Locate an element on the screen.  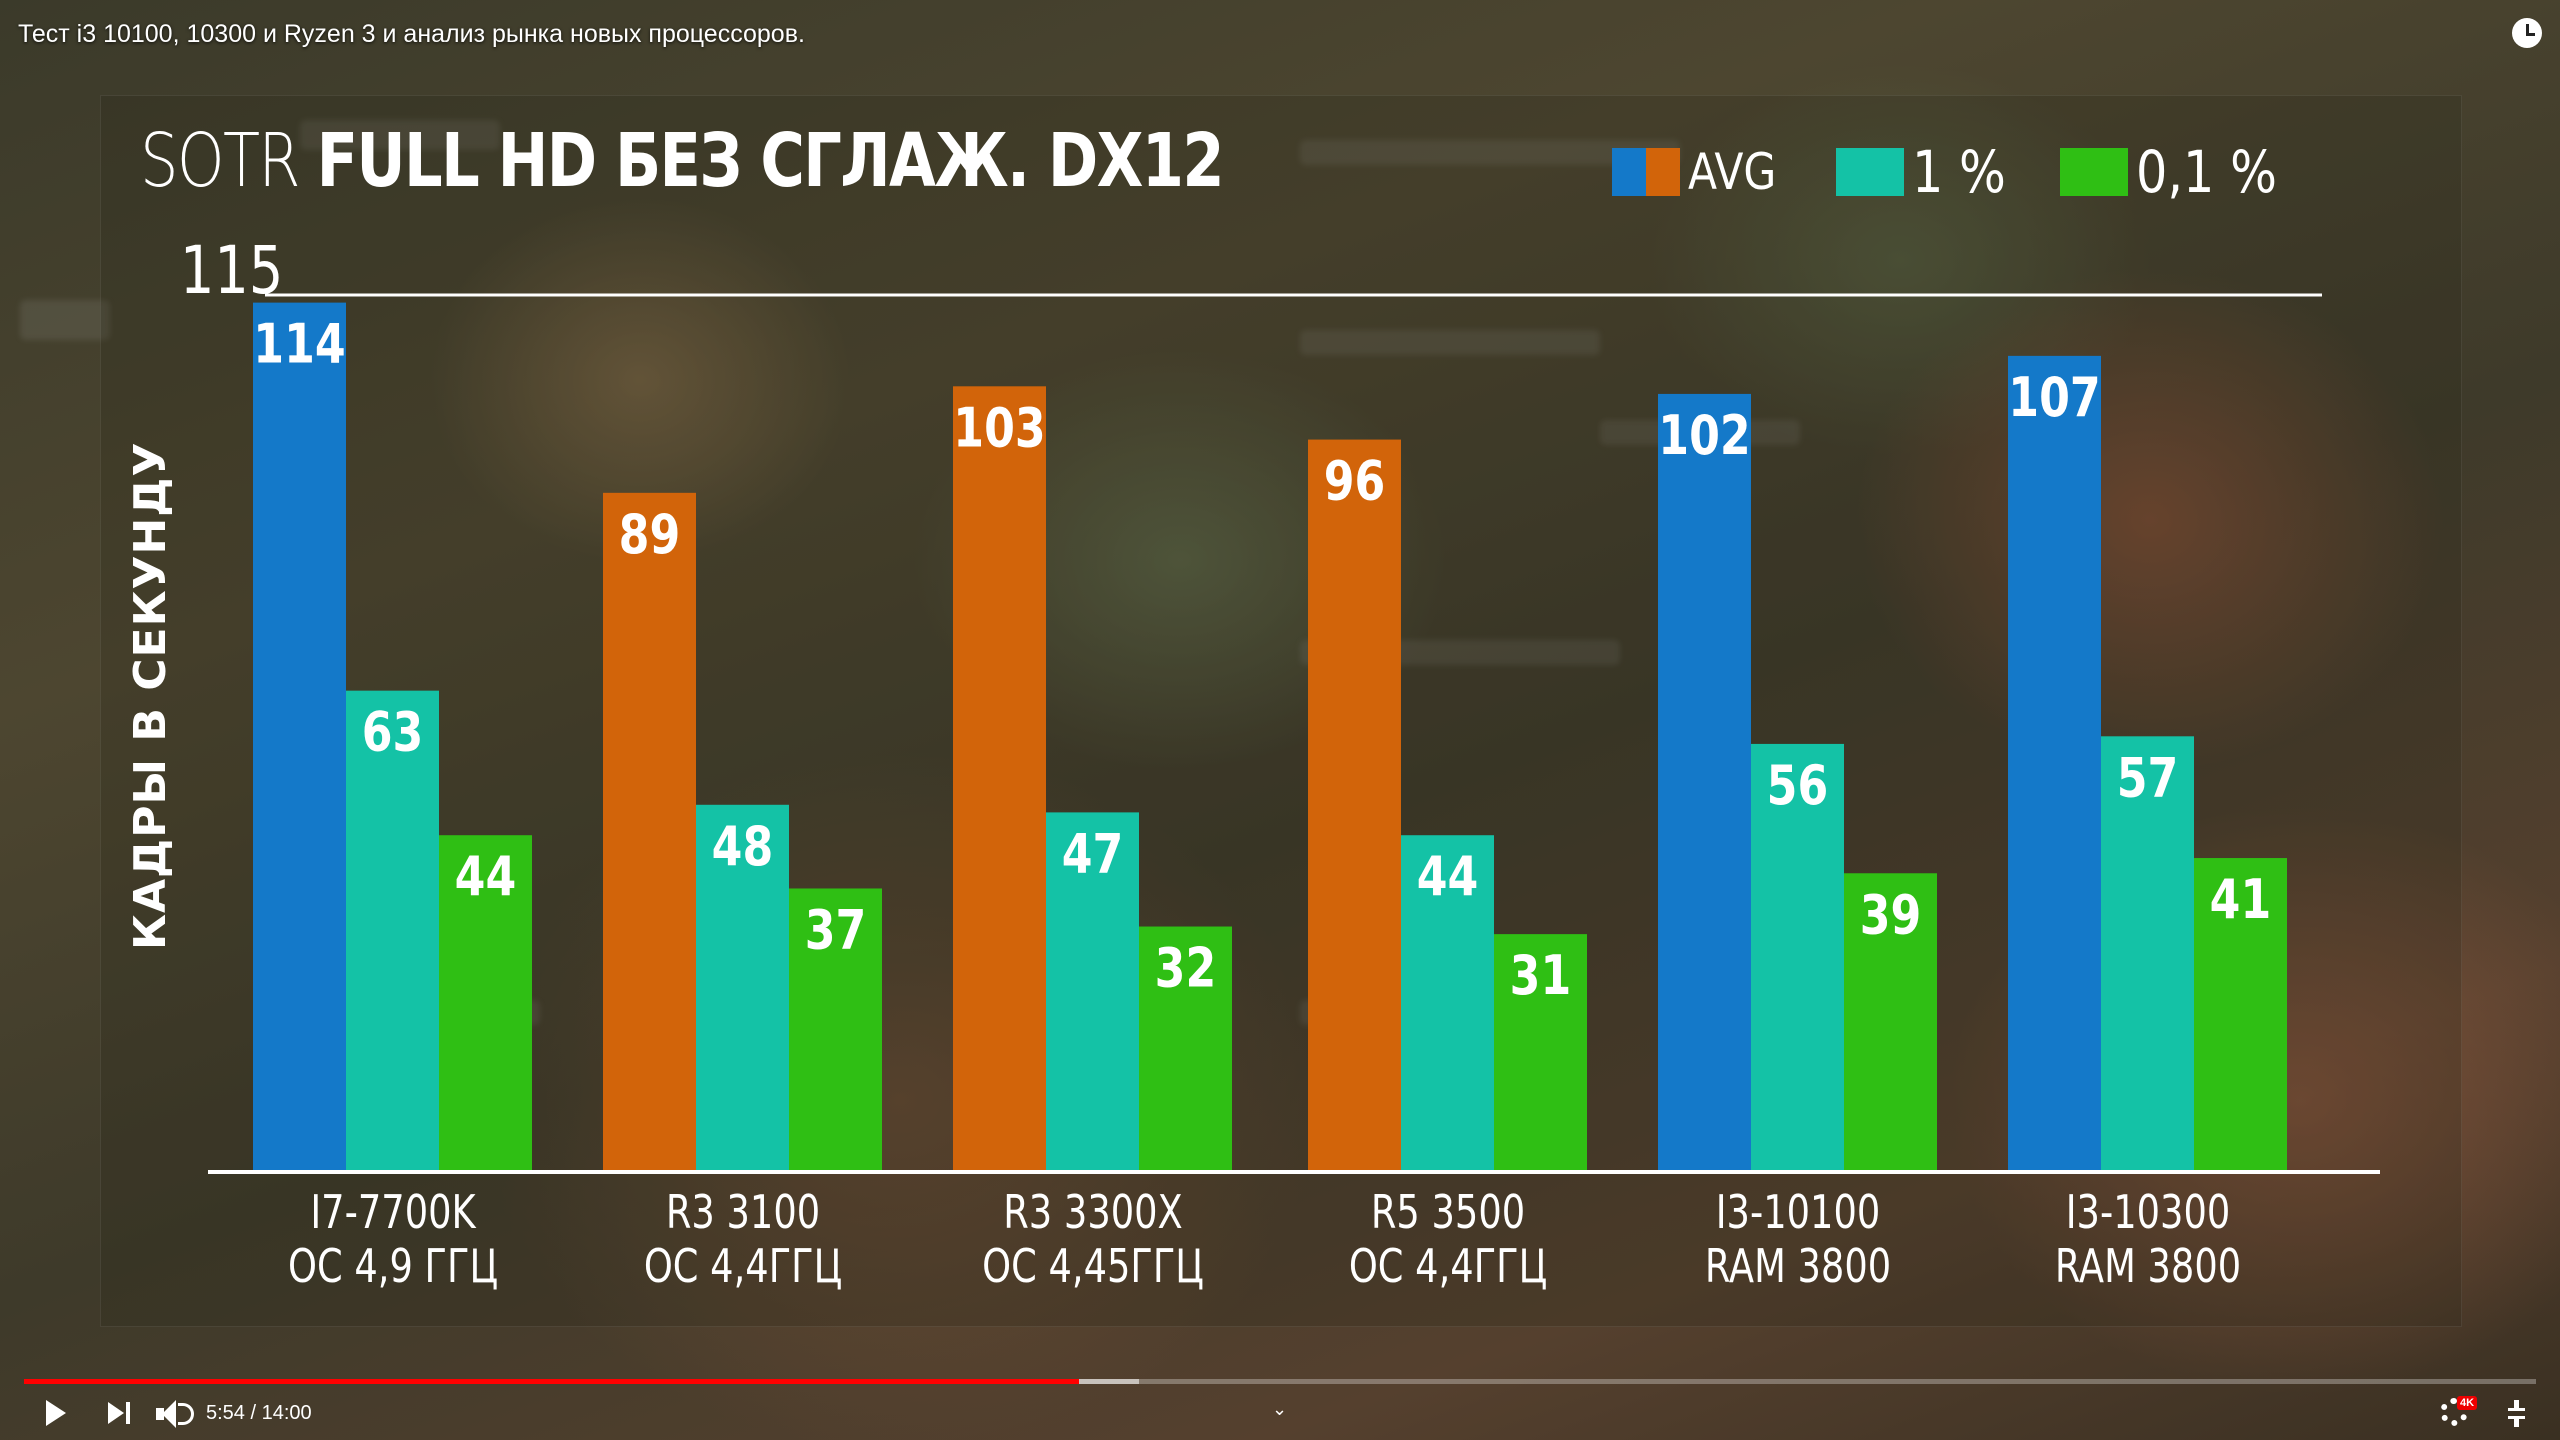
category-label: R3 3100 ОС 4,4ГГЦ is located at coordinates (743, 1239).